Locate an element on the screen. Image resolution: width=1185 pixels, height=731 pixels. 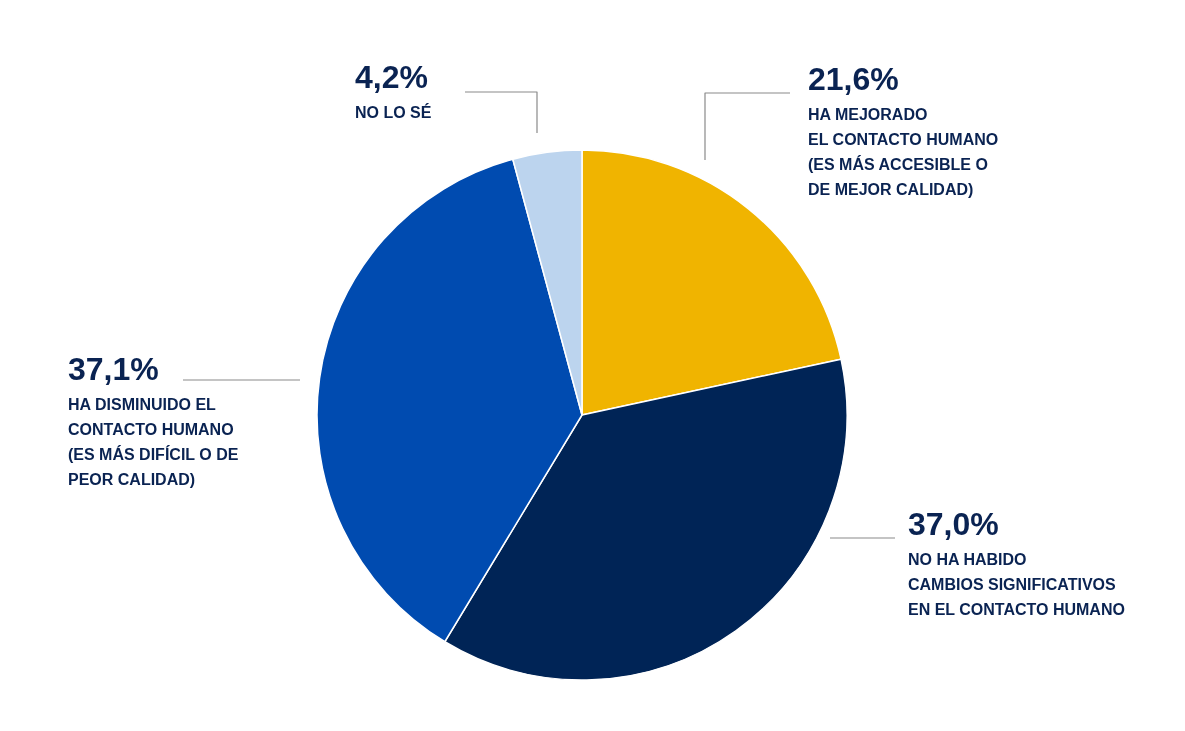
data-label: 4,2% is located at coordinates (391, 77).